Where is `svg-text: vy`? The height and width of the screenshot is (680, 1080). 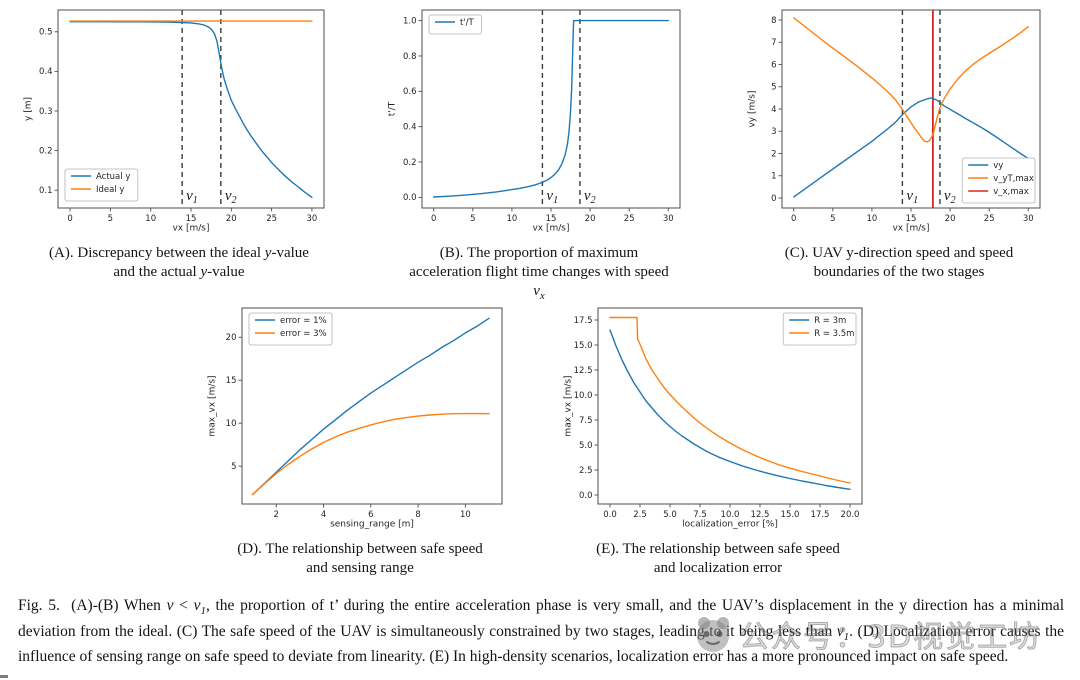 svg-text: vy is located at coordinates (998, 166).